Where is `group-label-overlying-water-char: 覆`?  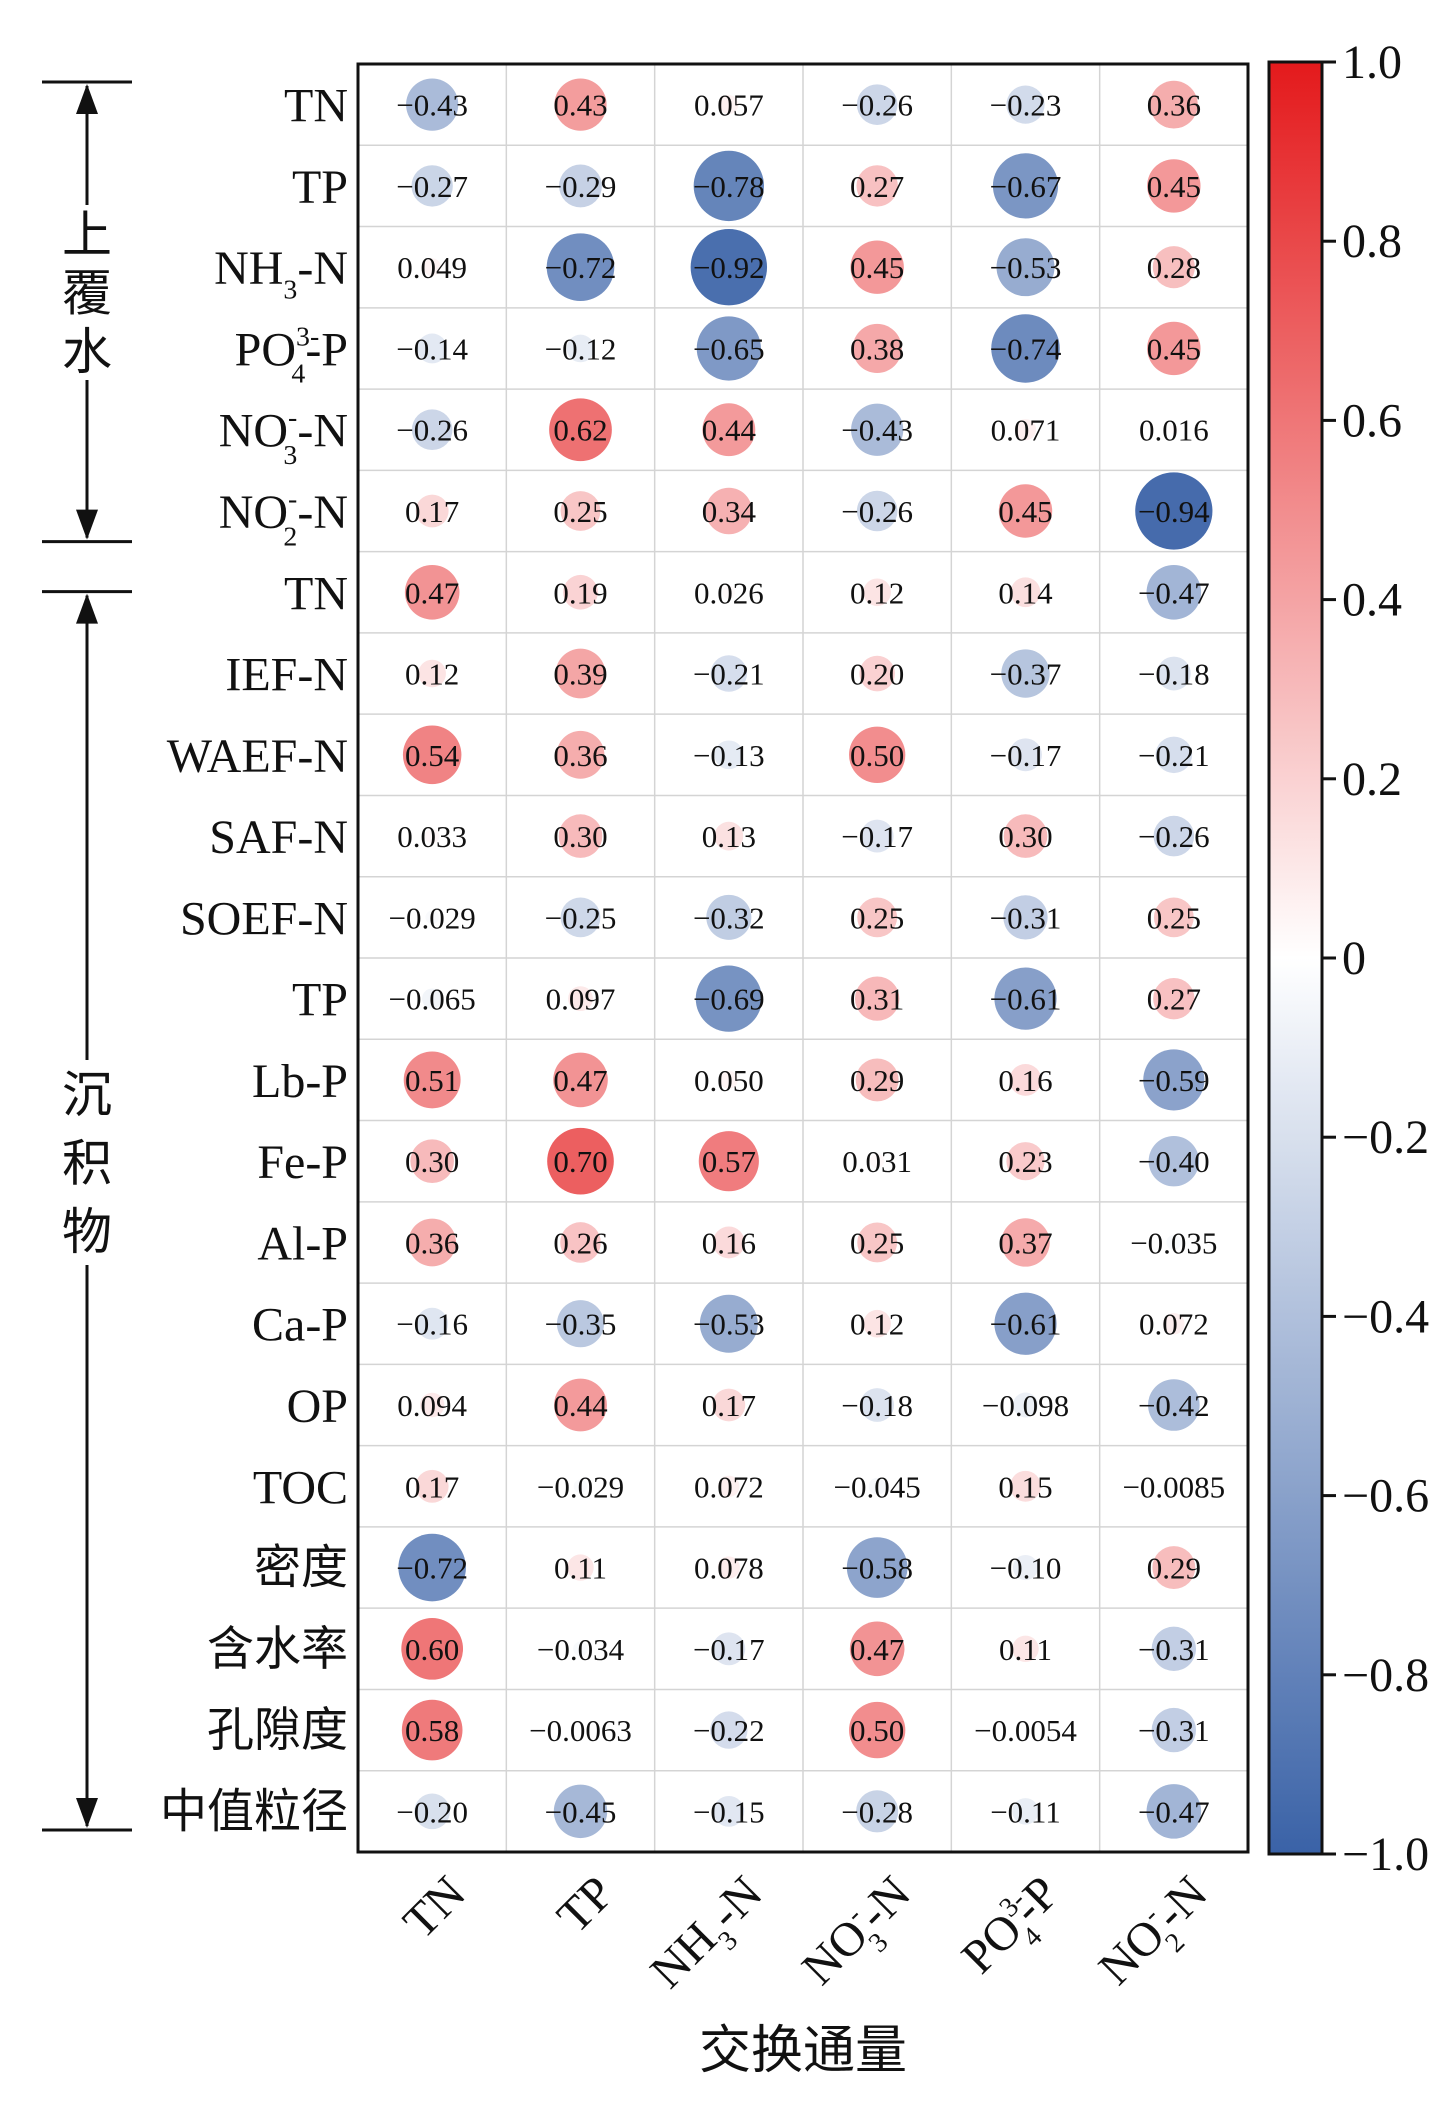
group-label-overlying-water-char: 覆 is located at coordinates (87, 294).